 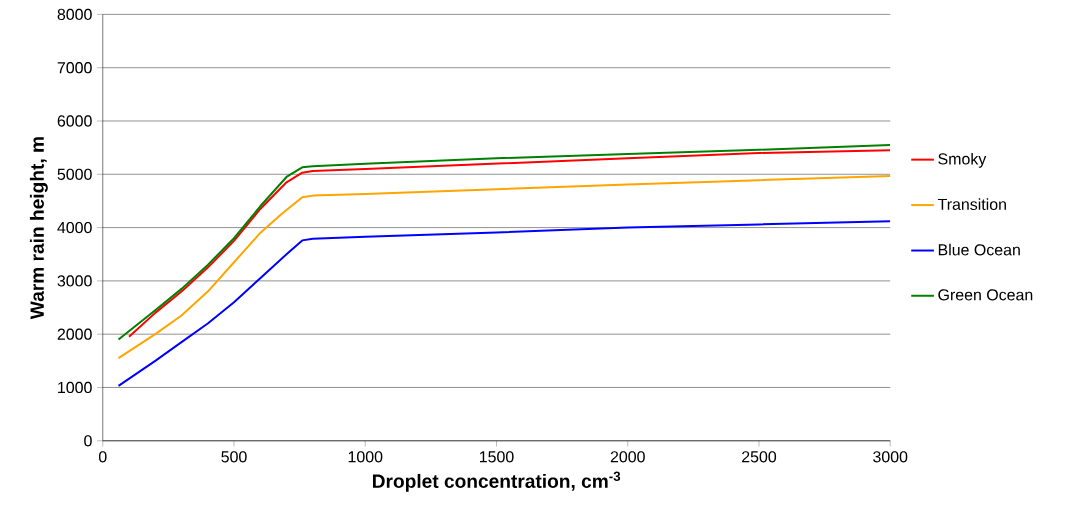 I want to click on y-tick-label: 4000, so click(x=74, y=228).